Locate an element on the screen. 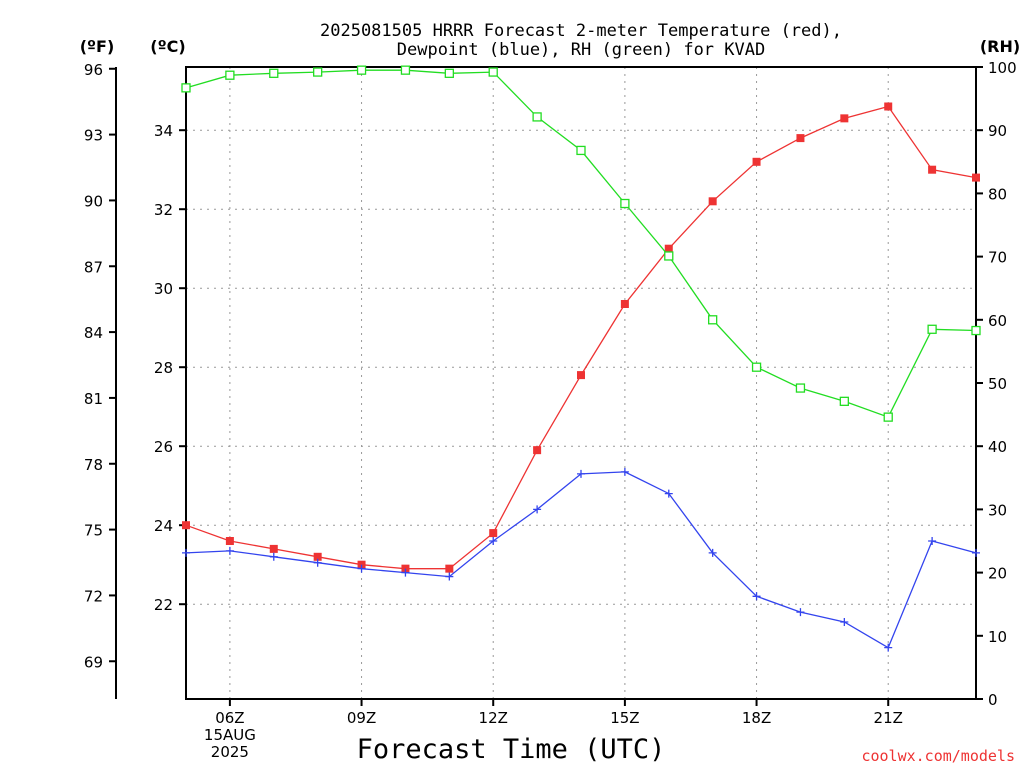 The width and height of the screenshot is (1024, 768). fahrenheit-tick-label-90: 90 is located at coordinates (93, 201).